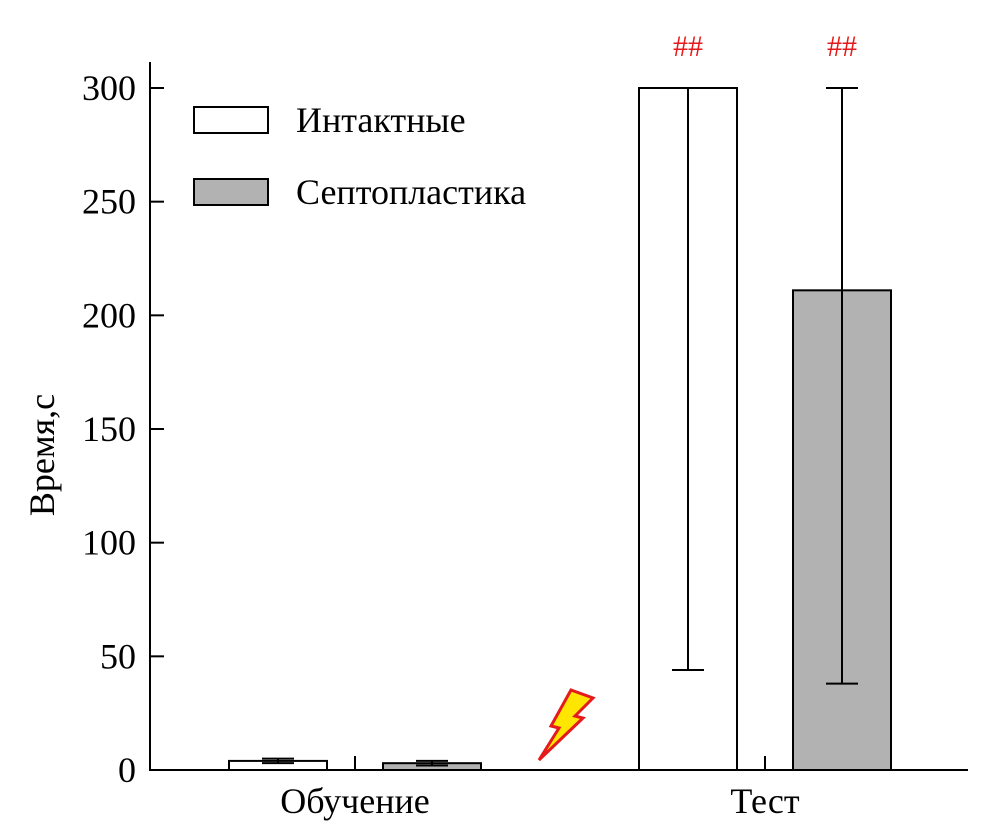  What do you see at coordinates (411, 192) in the screenshot?
I see `legend-label: Септопластика` at bounding box center [411, 192].